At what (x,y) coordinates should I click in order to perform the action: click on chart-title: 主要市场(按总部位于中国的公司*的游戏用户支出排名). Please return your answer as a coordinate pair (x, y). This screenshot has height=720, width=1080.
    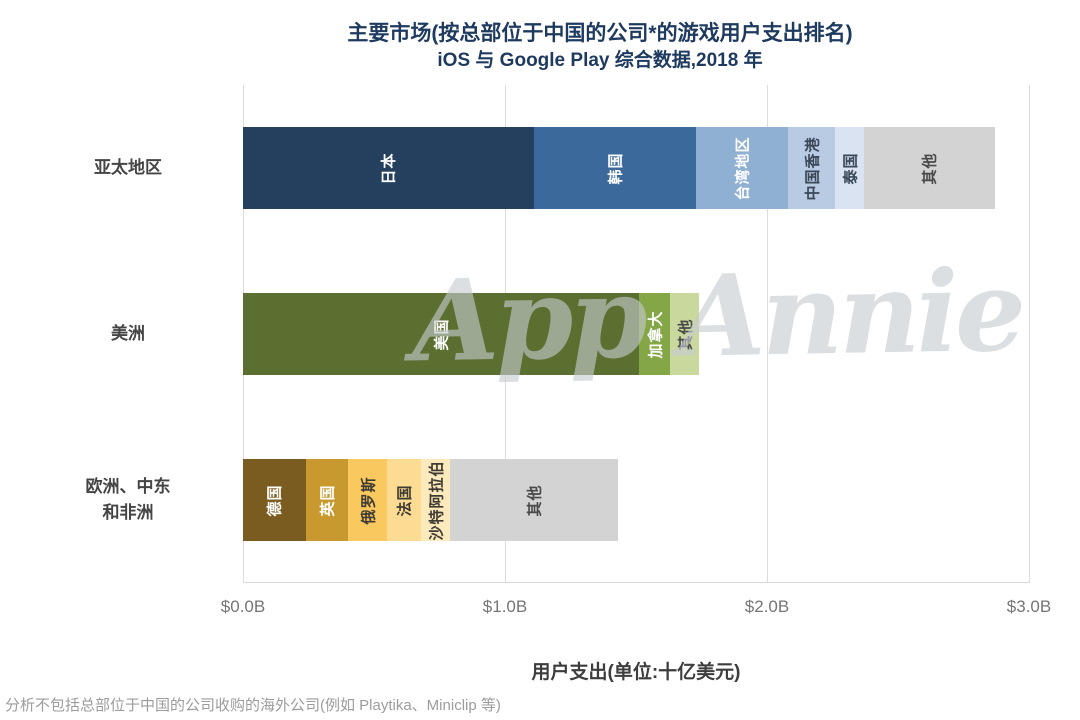
    Looking at the image, I should click on (600, 33).